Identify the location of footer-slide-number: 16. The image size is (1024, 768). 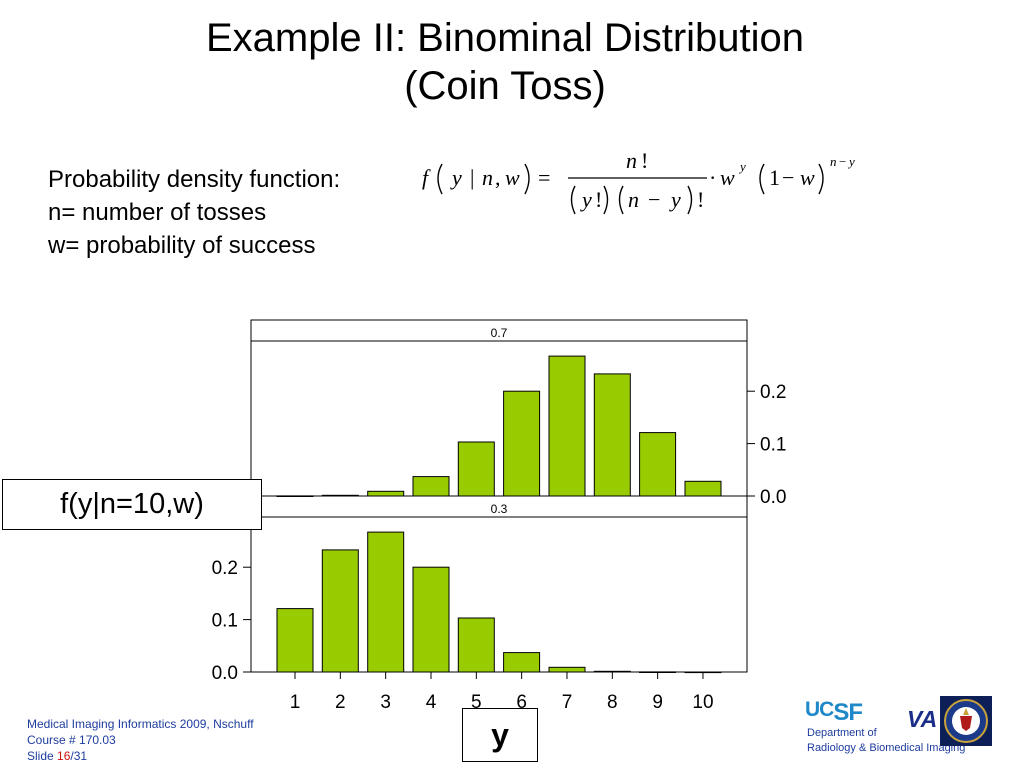
(64, 756).